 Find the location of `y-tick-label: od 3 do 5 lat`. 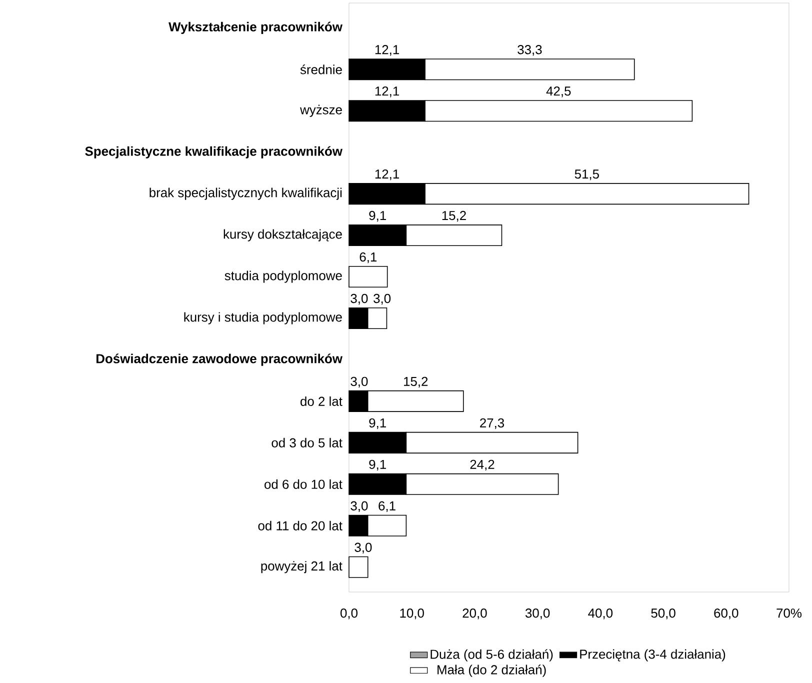

y-tick-label: od 3 do 5 lat is located at coordinates (307, 443).